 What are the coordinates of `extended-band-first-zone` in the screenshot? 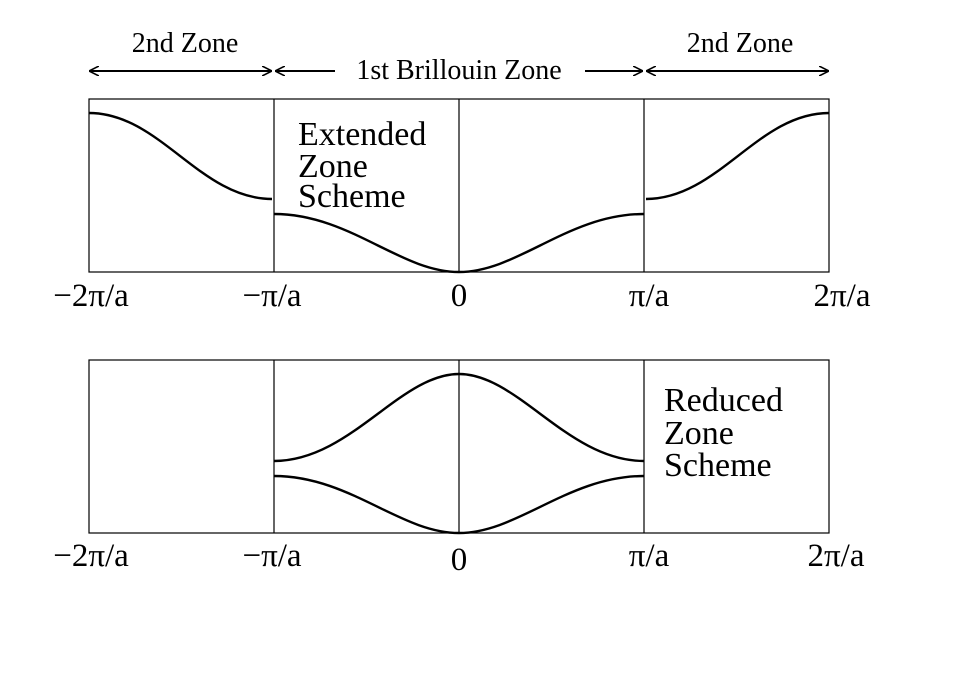 It's located at (459, 243).